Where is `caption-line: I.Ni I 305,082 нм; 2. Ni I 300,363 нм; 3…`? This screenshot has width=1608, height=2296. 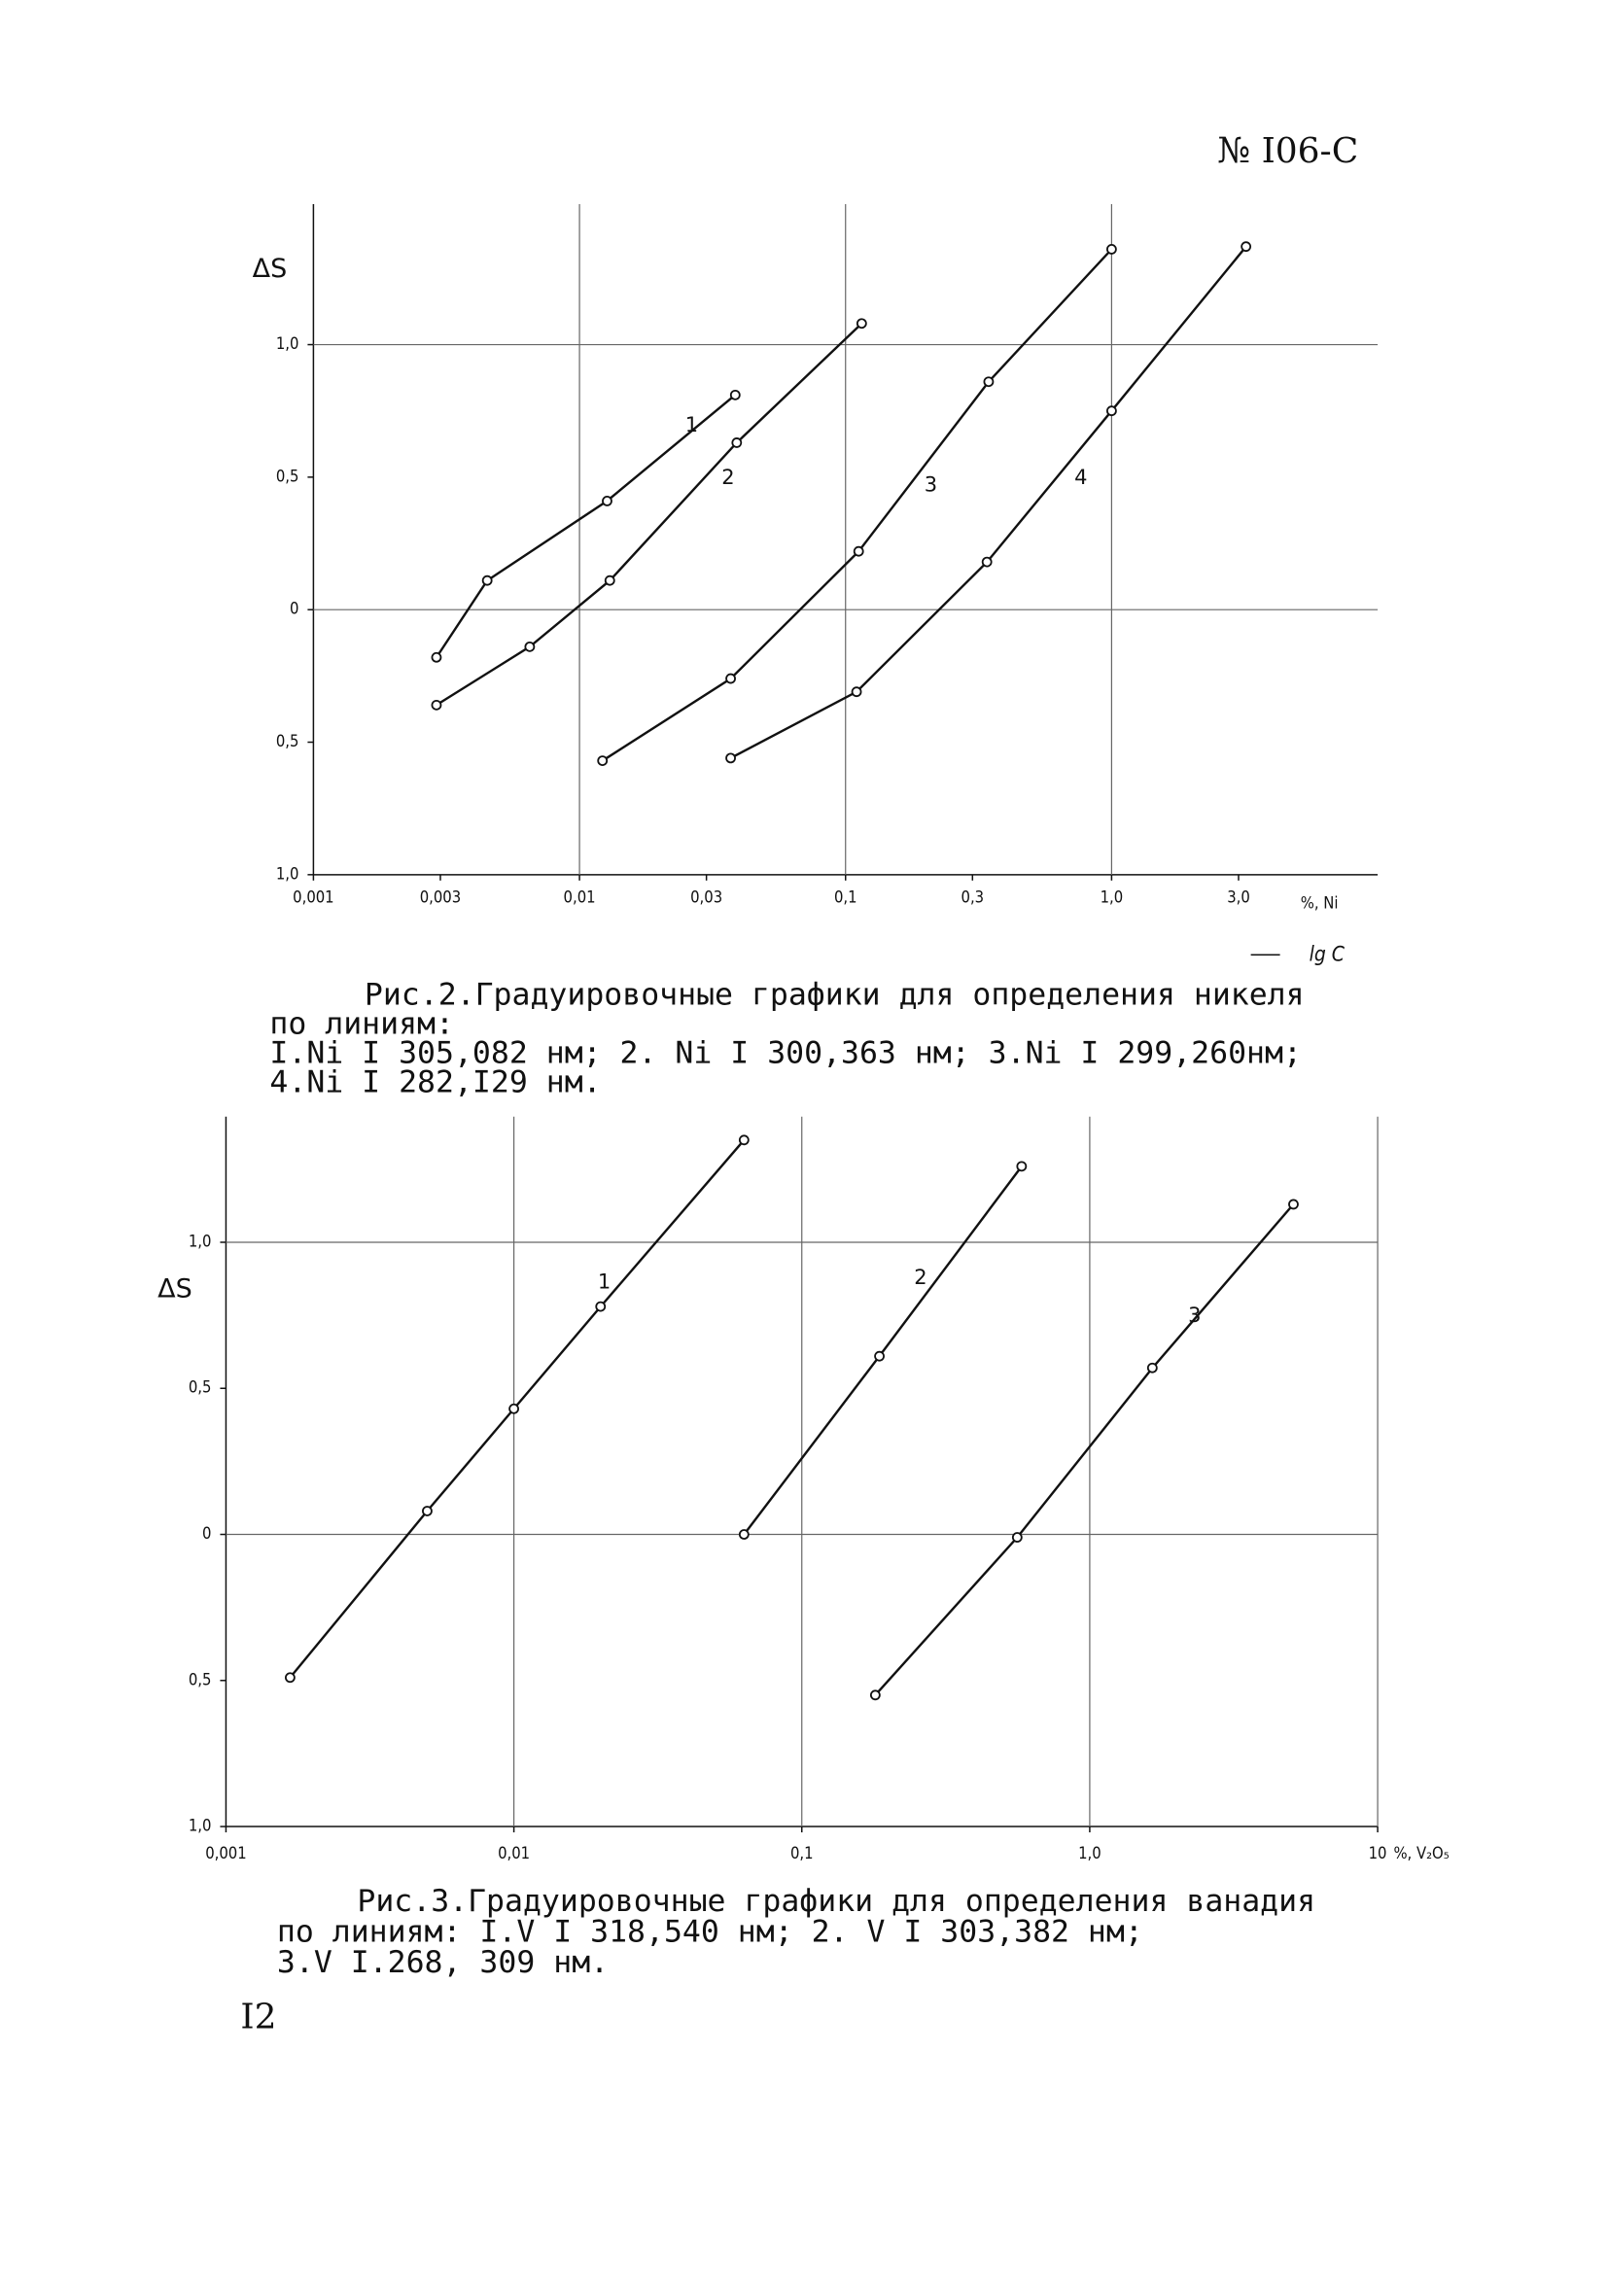 caption-line: I.Ni I 305,082 нм; 2. Ni I 300,363 нм; 3… is located at coordinates (785, 1052).